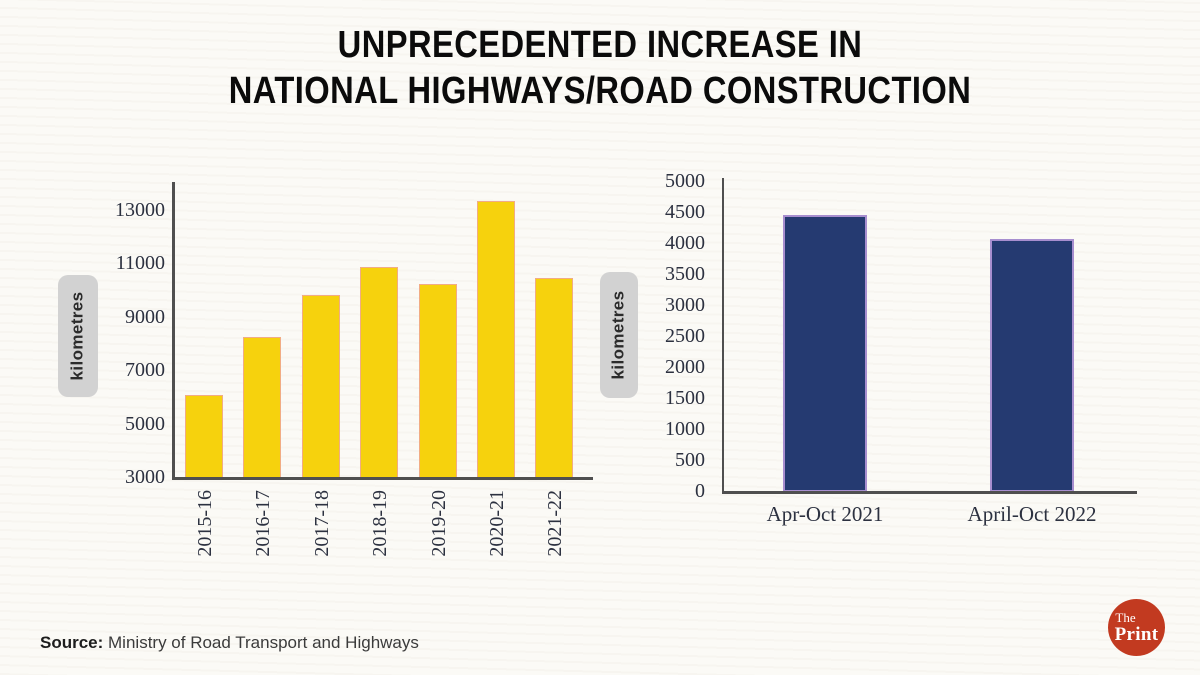 Image resolution: width=1200 pixels, height=675 pixels. Describe the element at coordinates (1125, 617) in the screenshot. I see `logo-word-the: The` at that location.